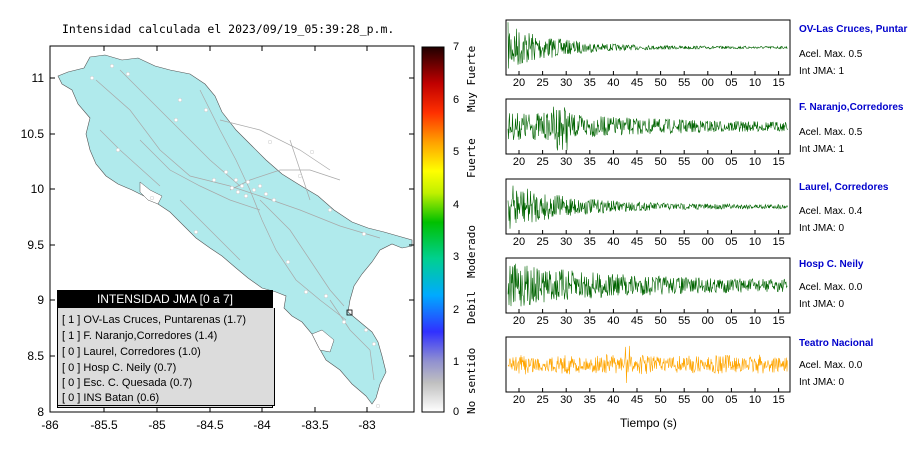 This screenshot has width=910, height=460. Describe the element at coordinates (262, 425) in the screenshot. I see `x-tick-label: -84` at that location.